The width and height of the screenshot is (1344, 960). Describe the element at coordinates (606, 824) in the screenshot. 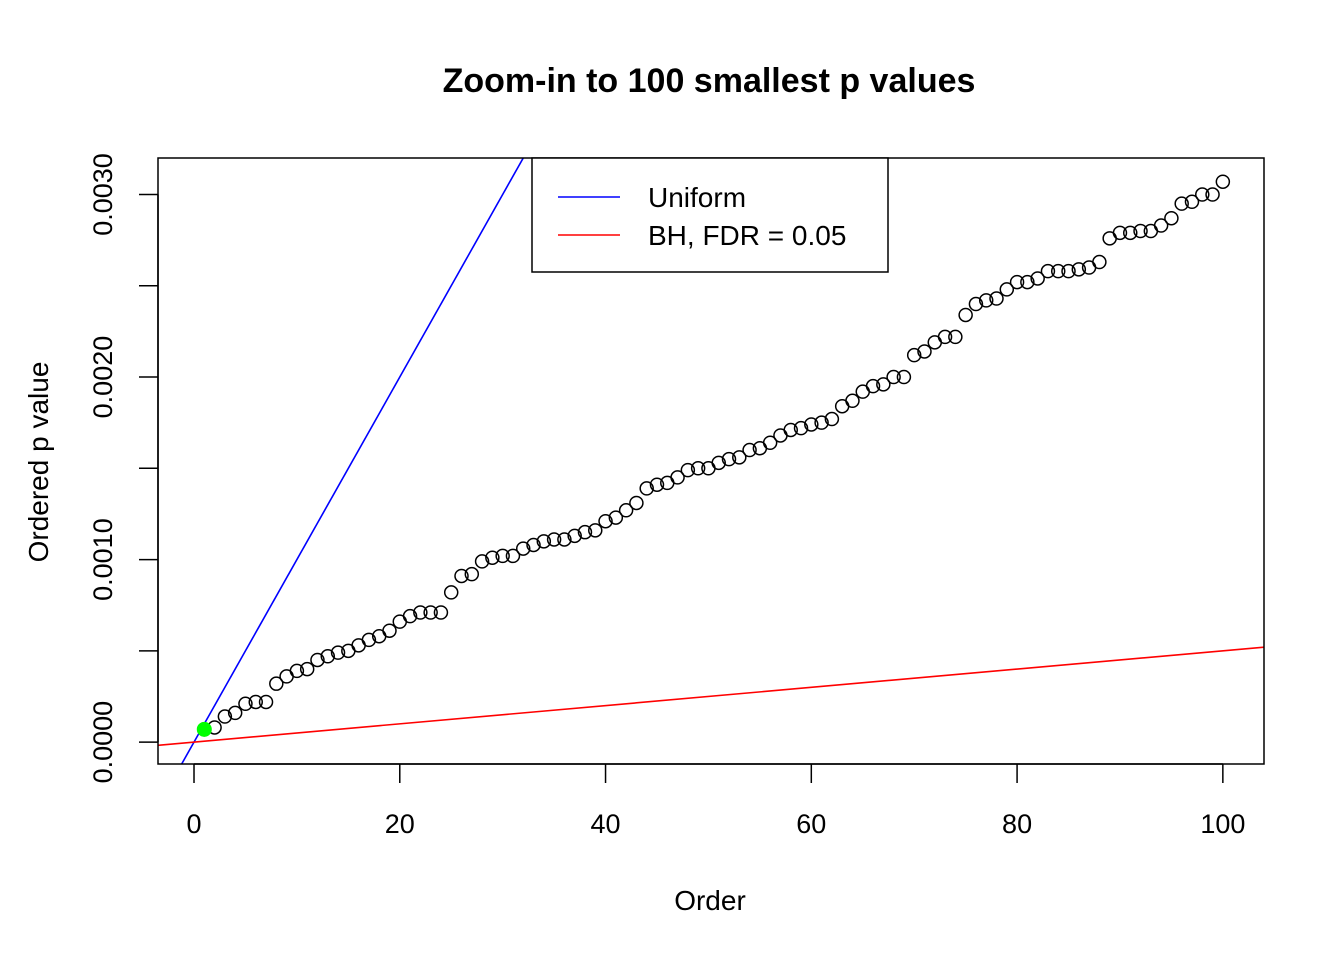

I see `x-tick-label: 40` at that location.